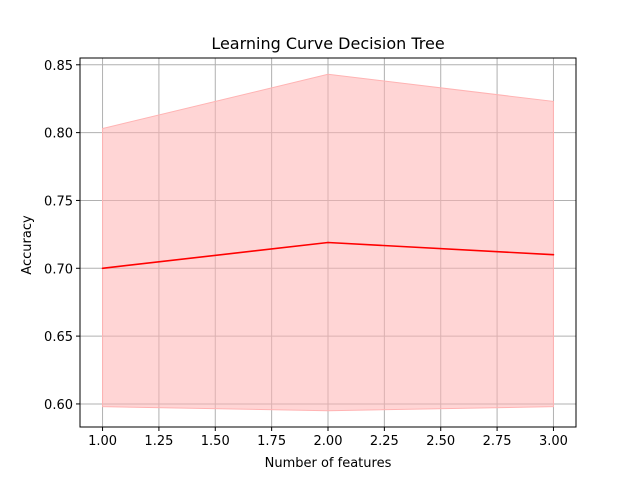  Describe the element at coordinates (58, 134) in the screenshot. I see `y-tick-label: 0.80` at that location.